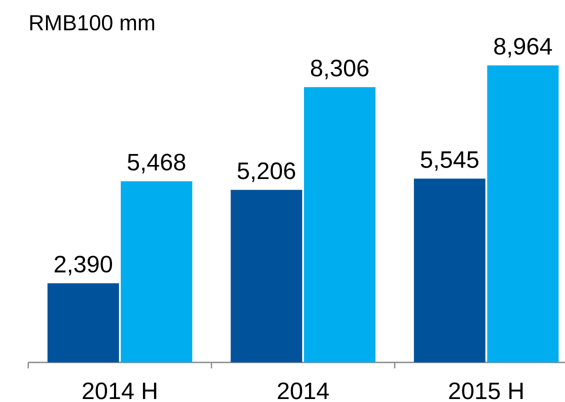 This screenshot has width=565, height=402. I want to click on data-label: 2,390, so click(83, 266).